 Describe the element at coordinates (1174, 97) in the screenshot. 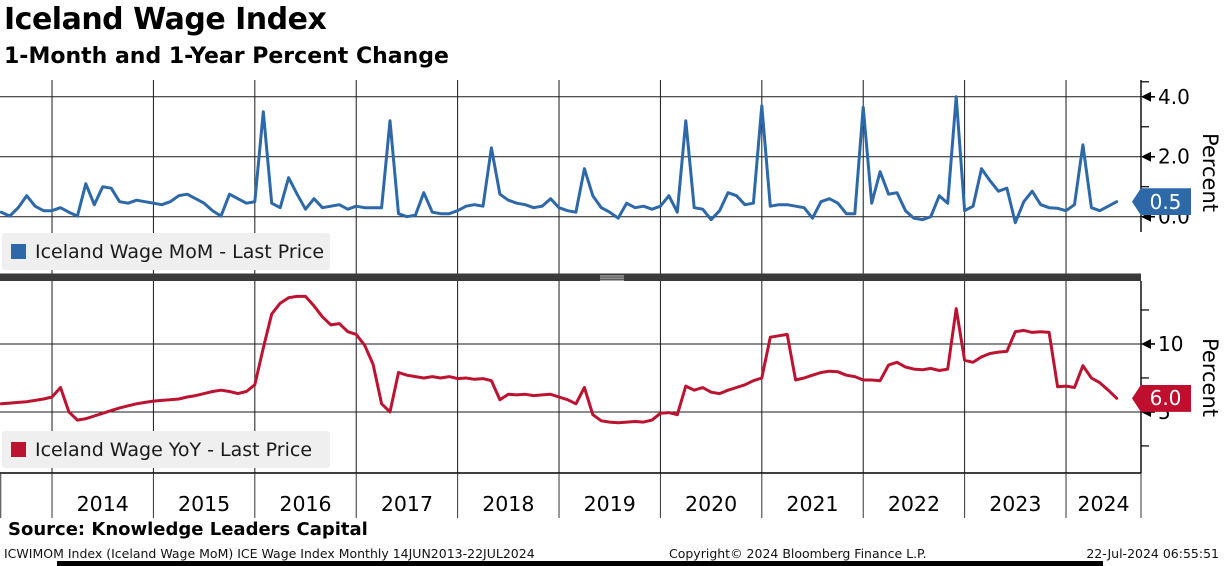

I see `y-tick-label: 4.0` at that location.